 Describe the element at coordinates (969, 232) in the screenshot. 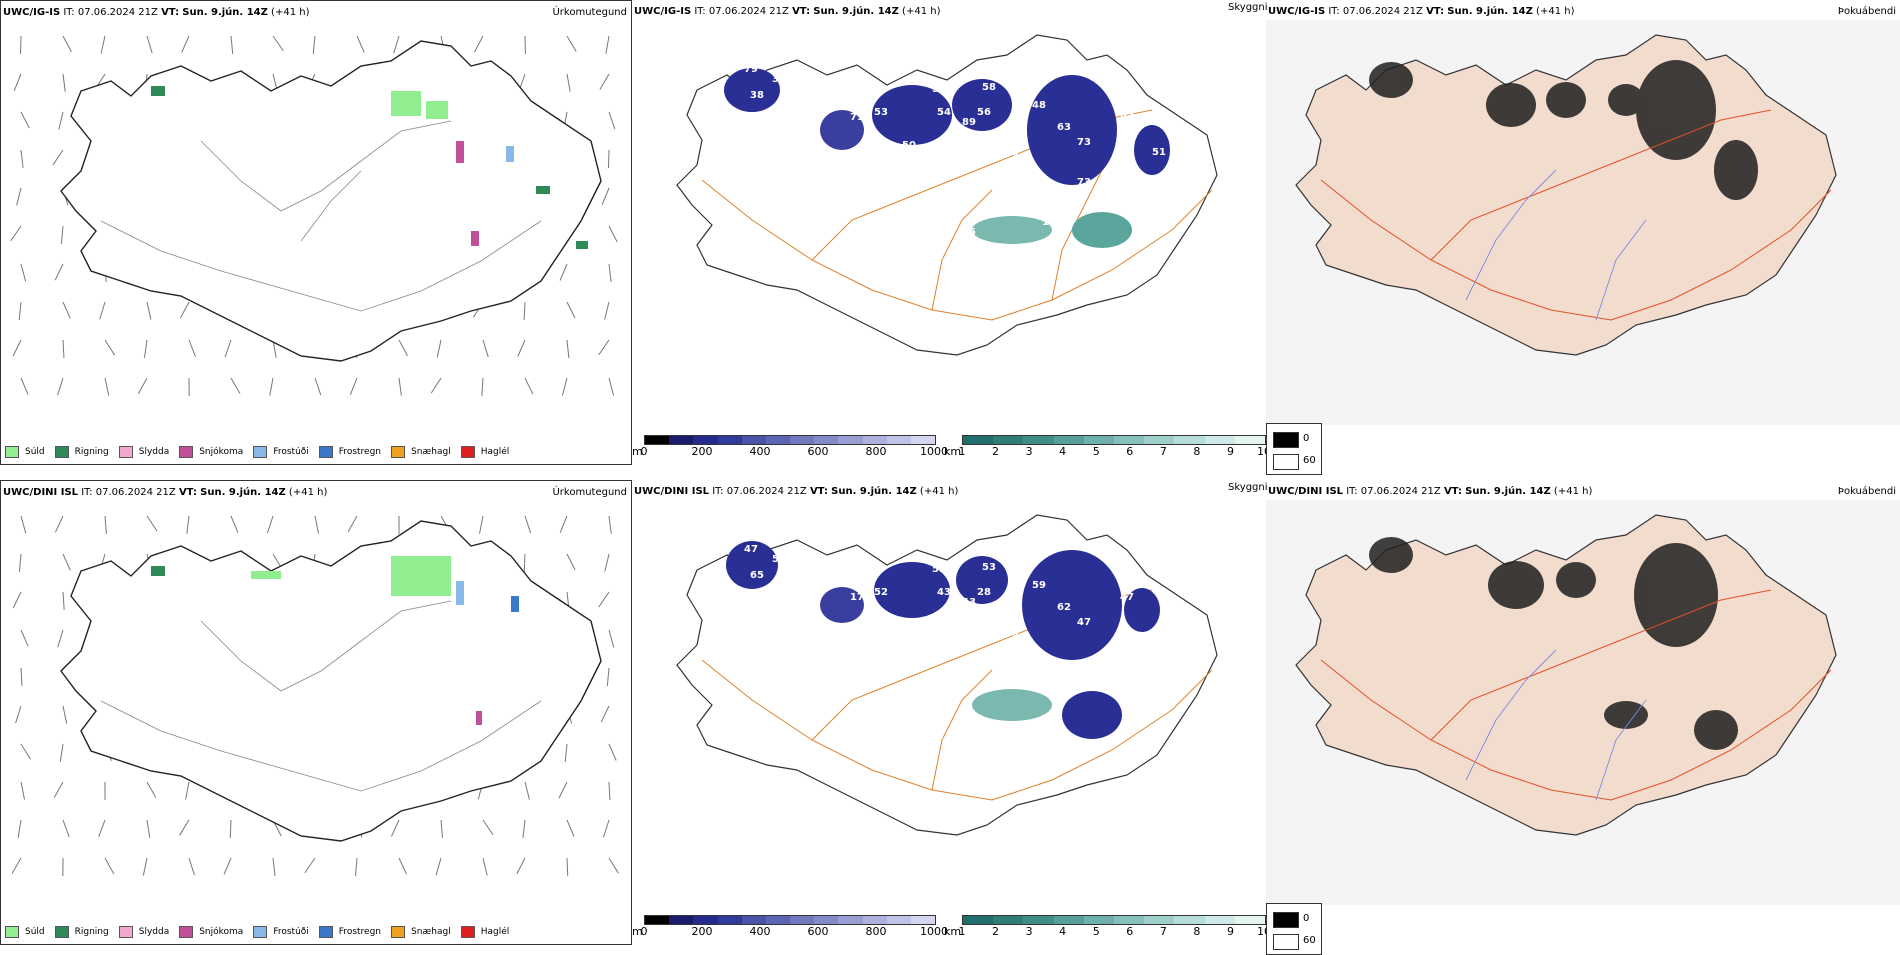

I see `visibility-value: 35` at that location.